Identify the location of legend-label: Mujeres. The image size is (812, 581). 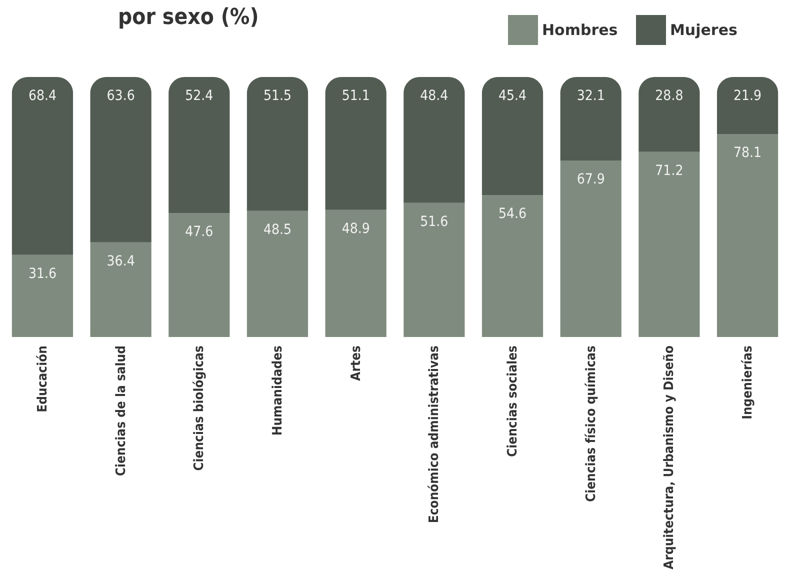
(704, 30).